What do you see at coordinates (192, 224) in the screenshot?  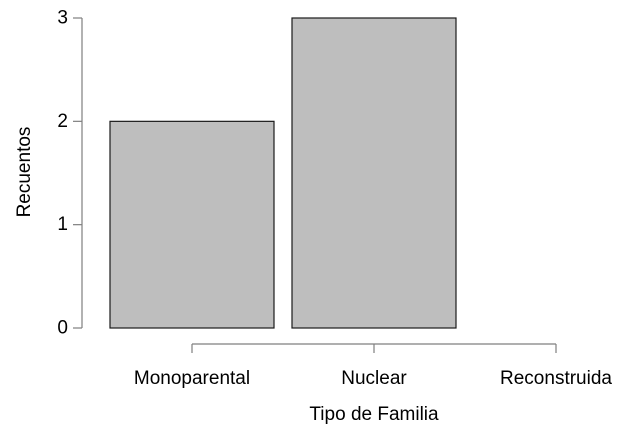 I see `bar-monoparental` at bounding box center [192, 224].